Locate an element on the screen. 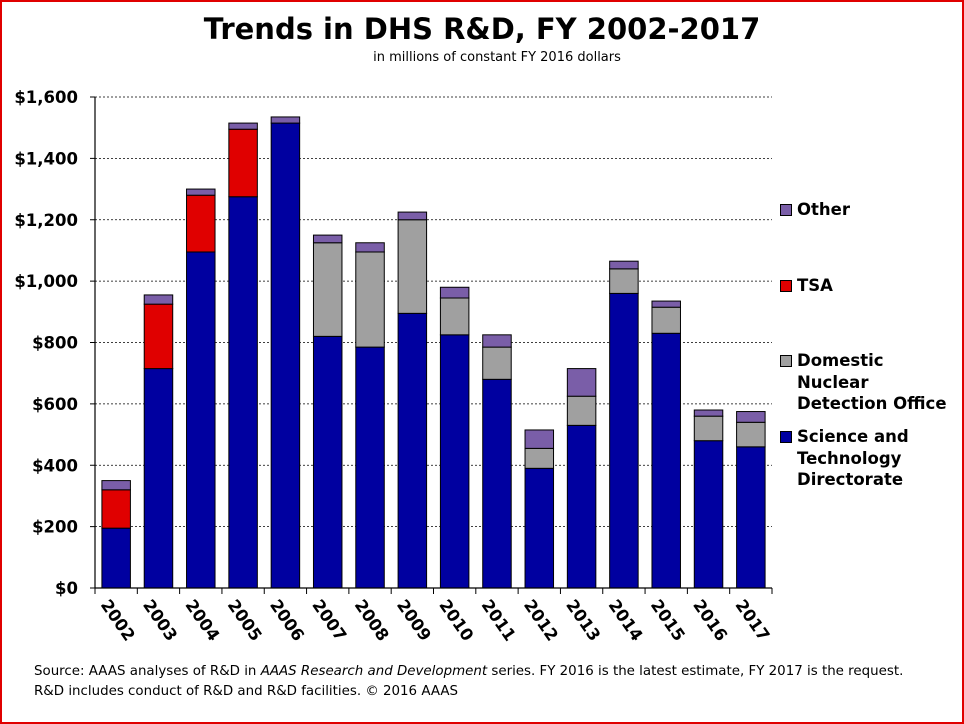  x-tick-label: 2012 is located at coordinates (541, 620).